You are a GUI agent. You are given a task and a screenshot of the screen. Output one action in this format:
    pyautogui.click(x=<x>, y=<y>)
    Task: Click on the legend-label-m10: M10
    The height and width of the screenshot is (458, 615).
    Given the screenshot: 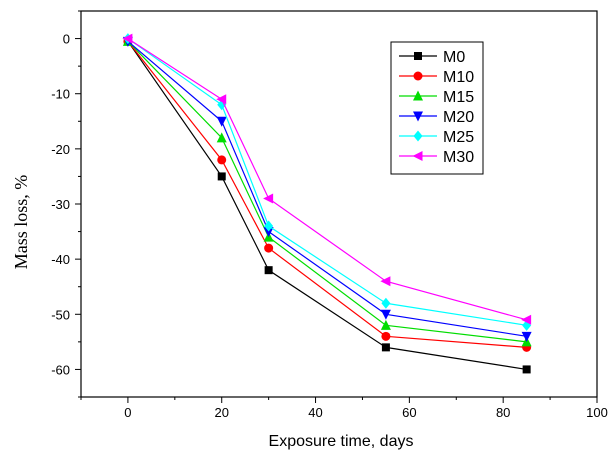 What is the action you would take?
    pyautogui.click(x=458, y=77)
    